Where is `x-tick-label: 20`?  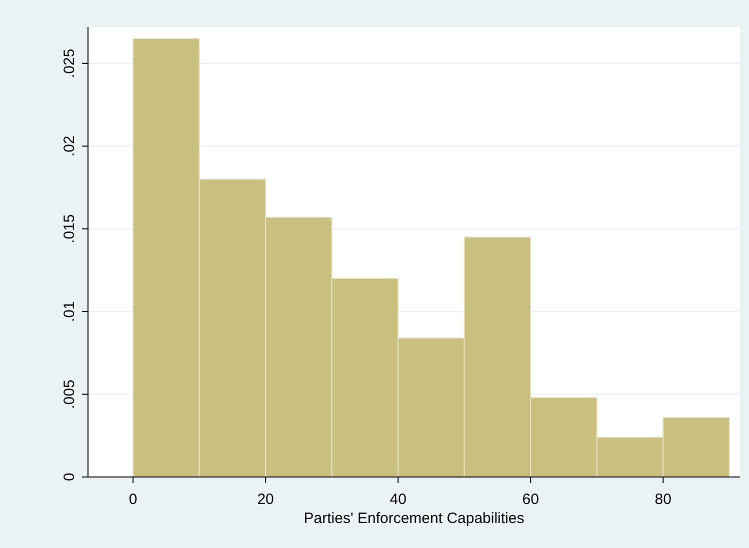 x-tick-label: 20 is located at coordinates (265, 499).